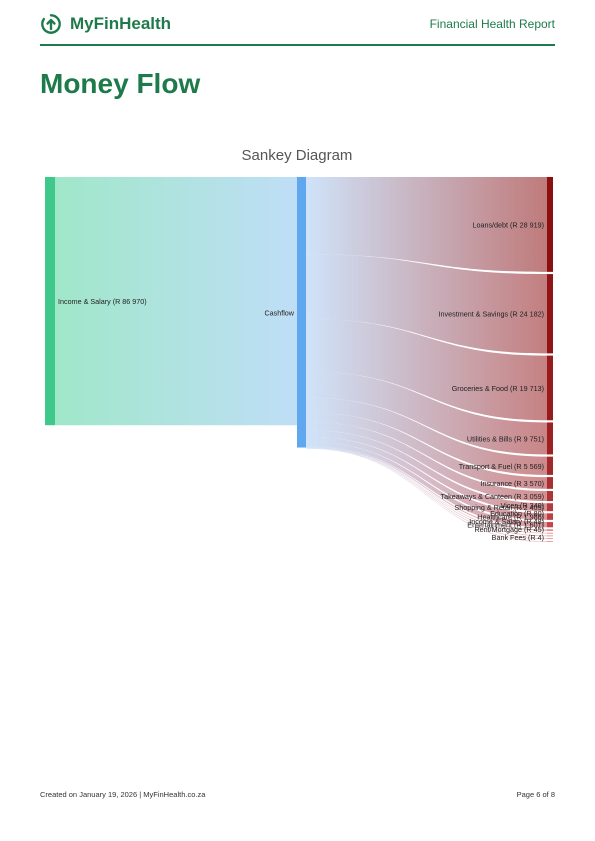 The height and width of the screenshot is (841, 595). Describe the element at coordinates (550, 541) in the screenshot. I see `node-bank-fees` at that location.